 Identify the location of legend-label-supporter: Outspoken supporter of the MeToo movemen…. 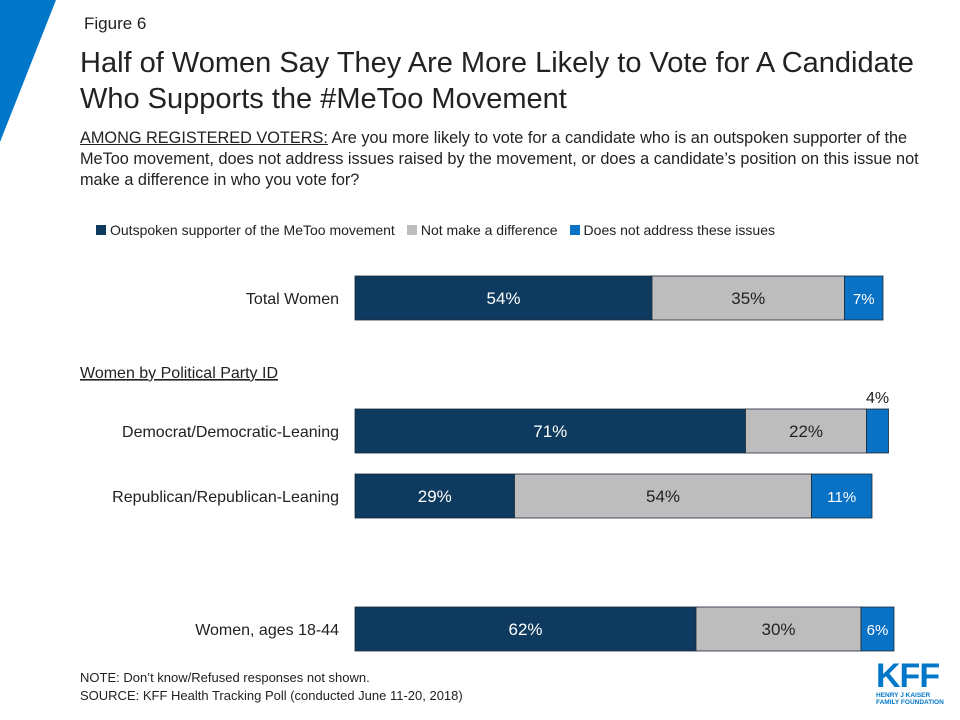
(252, 230).